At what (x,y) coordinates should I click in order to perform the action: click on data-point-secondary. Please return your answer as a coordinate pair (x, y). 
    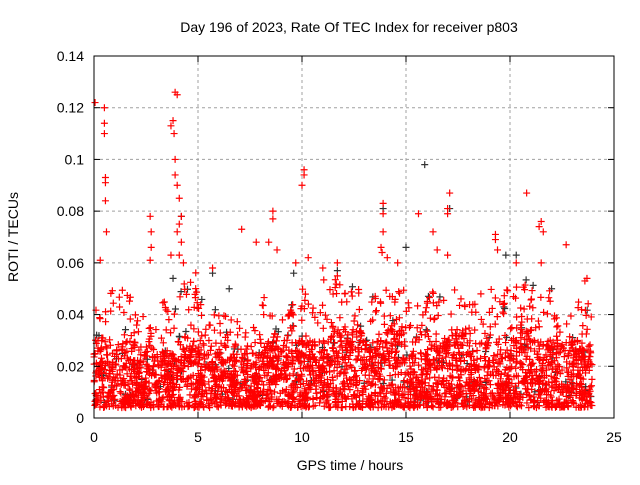
    Looking at the image, I should click on (486, 382).